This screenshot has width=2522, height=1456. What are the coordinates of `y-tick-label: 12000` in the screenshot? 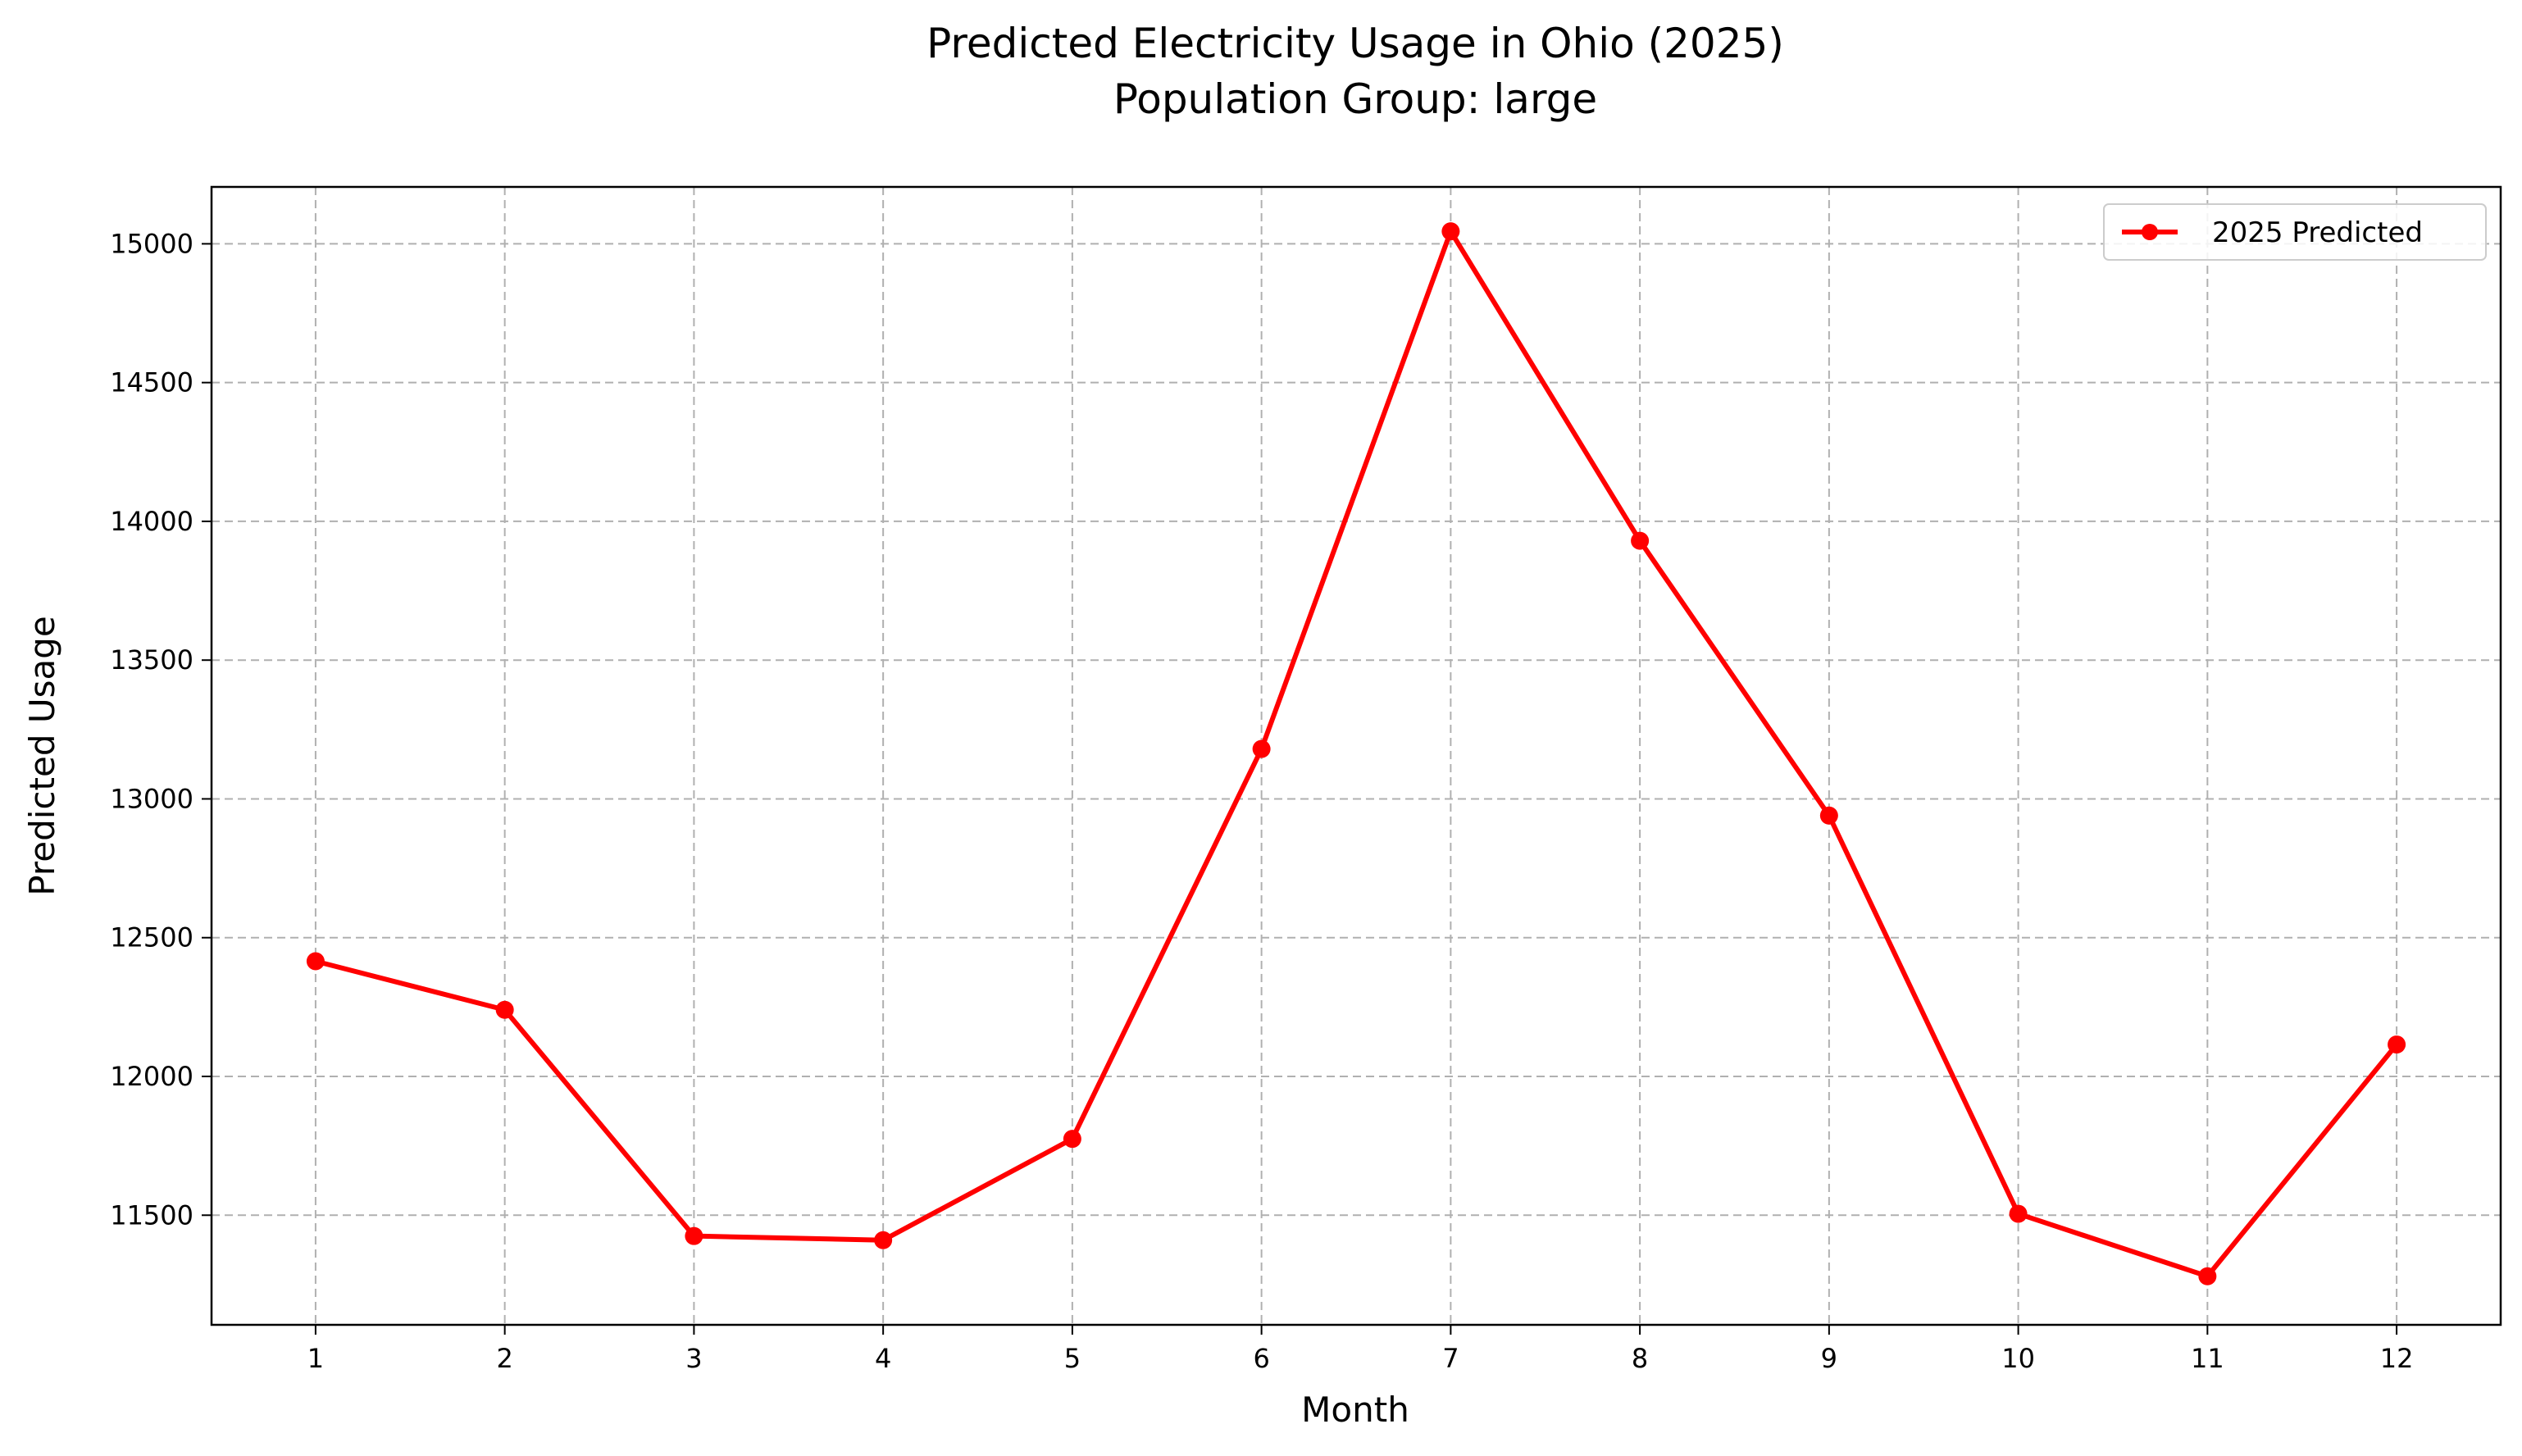 It's located at (151, 1076).